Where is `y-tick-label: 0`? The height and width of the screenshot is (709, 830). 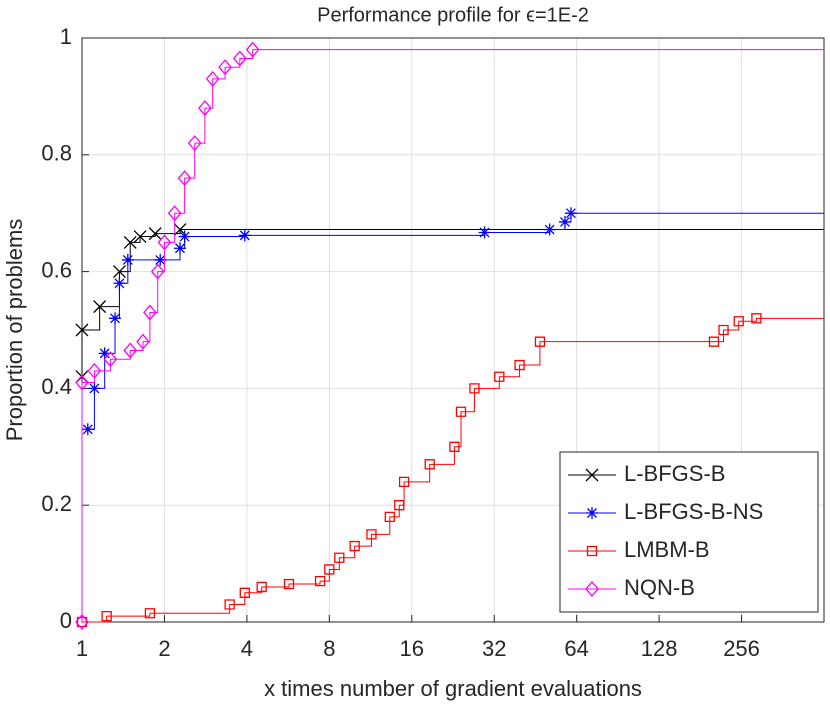 y-tick-label: 0 is located at coordinates (66, 620).